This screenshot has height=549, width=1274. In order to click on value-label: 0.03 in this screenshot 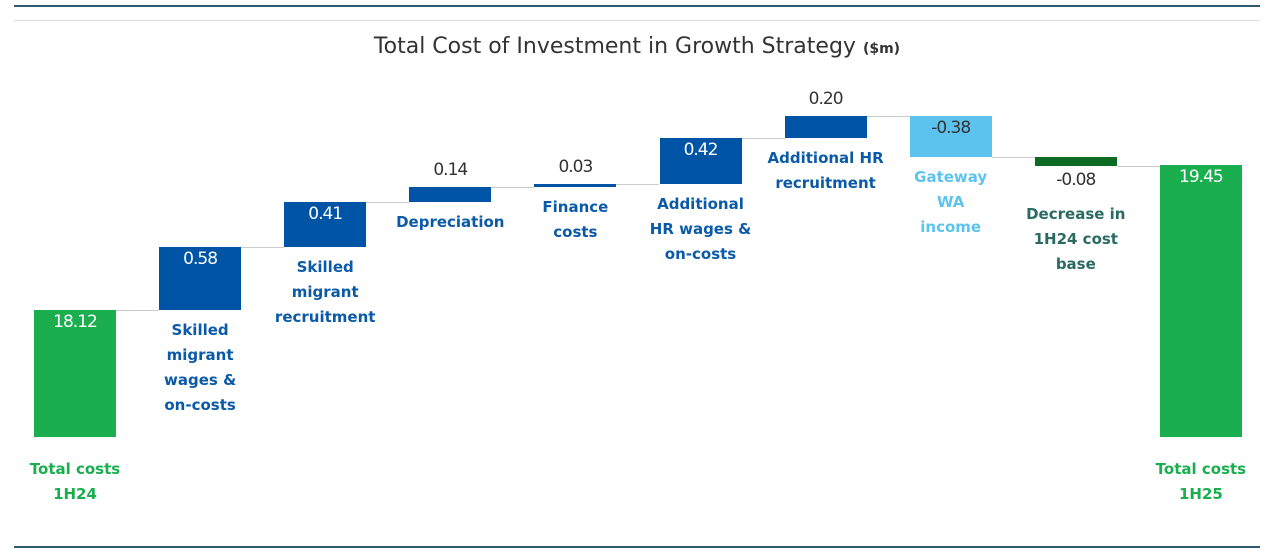, I will do `click(575, 166)`.